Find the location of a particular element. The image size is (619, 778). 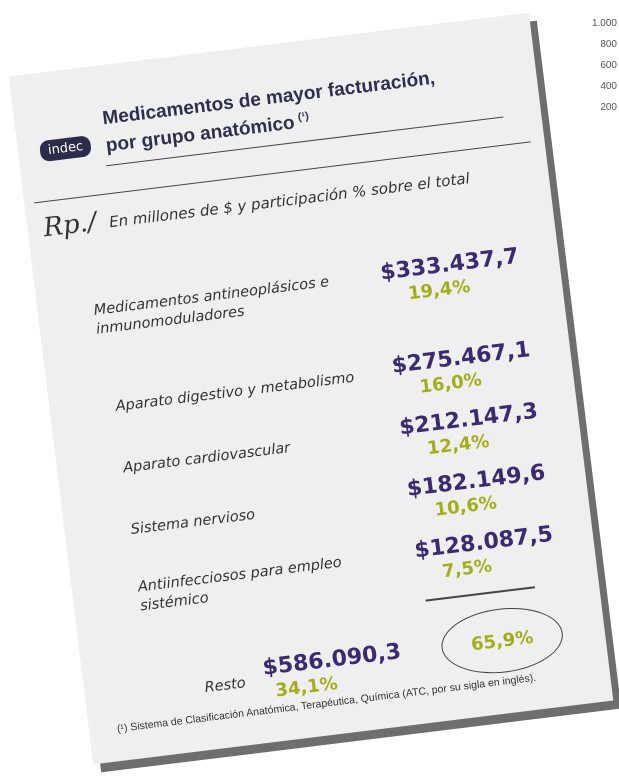

axis-label: 800 is located at coordinates (608, 44).